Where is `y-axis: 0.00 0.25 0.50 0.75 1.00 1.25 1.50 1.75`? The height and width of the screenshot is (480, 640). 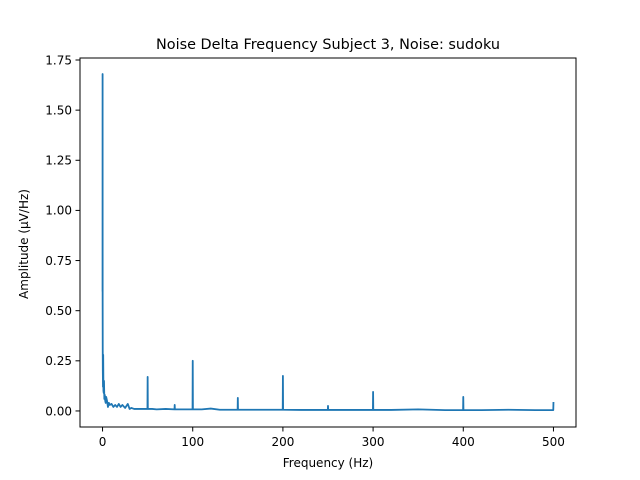
y-axis: 0.00 0.25 0.50 0.75 1.00 1.25 1.50 1.75 is located at coordinates (62, 235).